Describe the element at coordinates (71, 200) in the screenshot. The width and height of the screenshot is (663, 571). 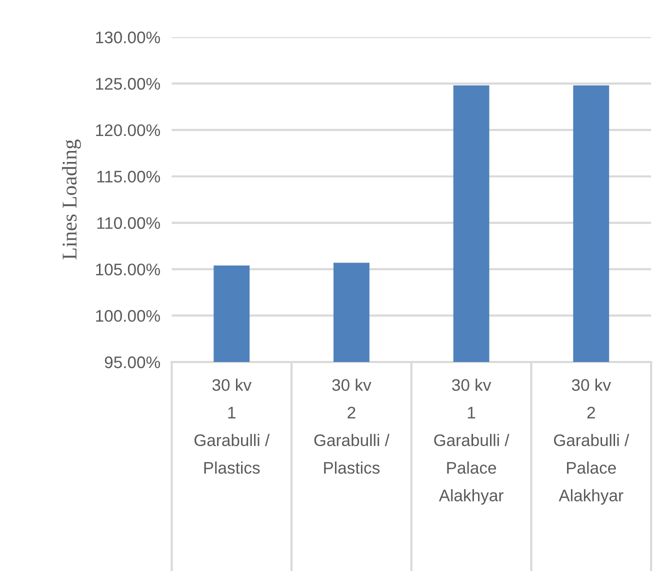
I see `y-axis-title: Lines Loading` at that location.